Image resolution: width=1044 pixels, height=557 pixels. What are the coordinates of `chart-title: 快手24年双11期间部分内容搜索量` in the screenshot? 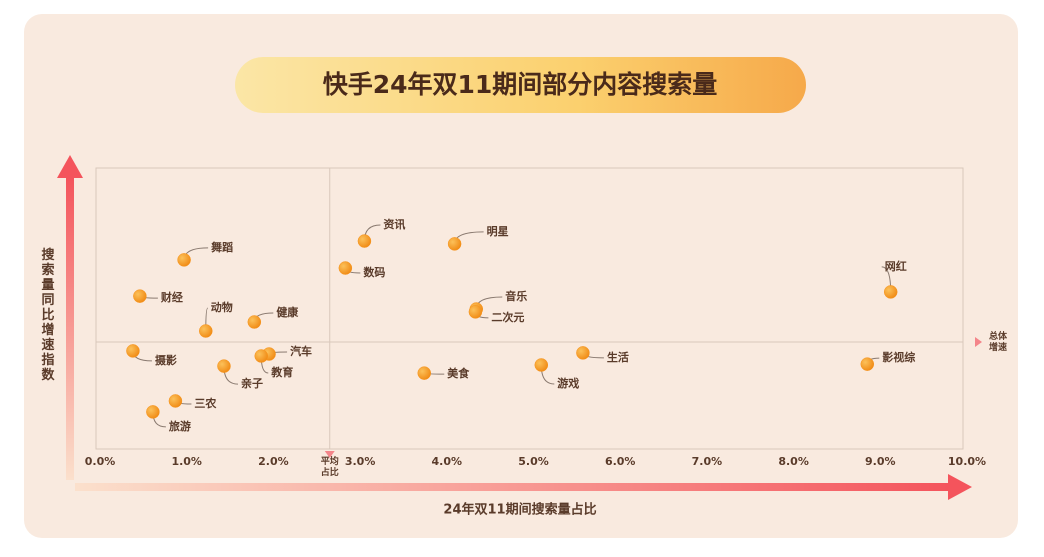 It's located at (520, 84).